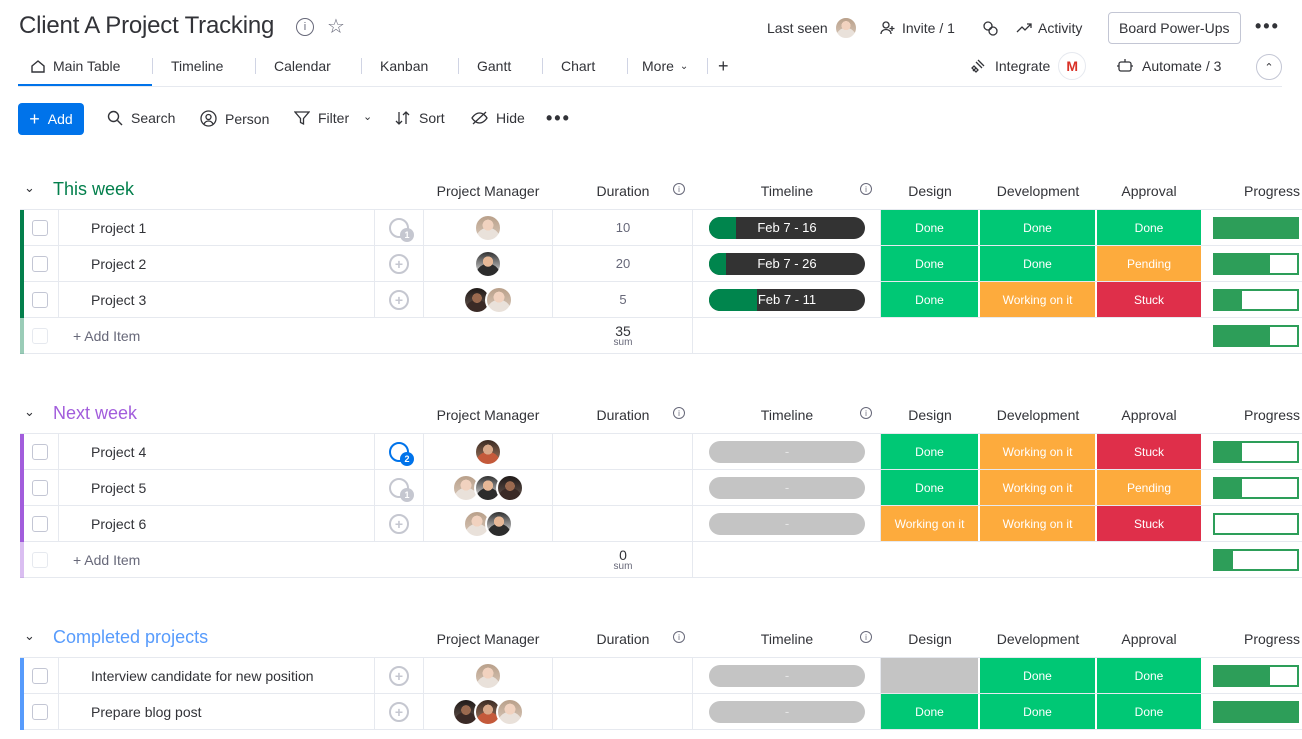  I want to click on updates-icon: 1, so click(401, 489).